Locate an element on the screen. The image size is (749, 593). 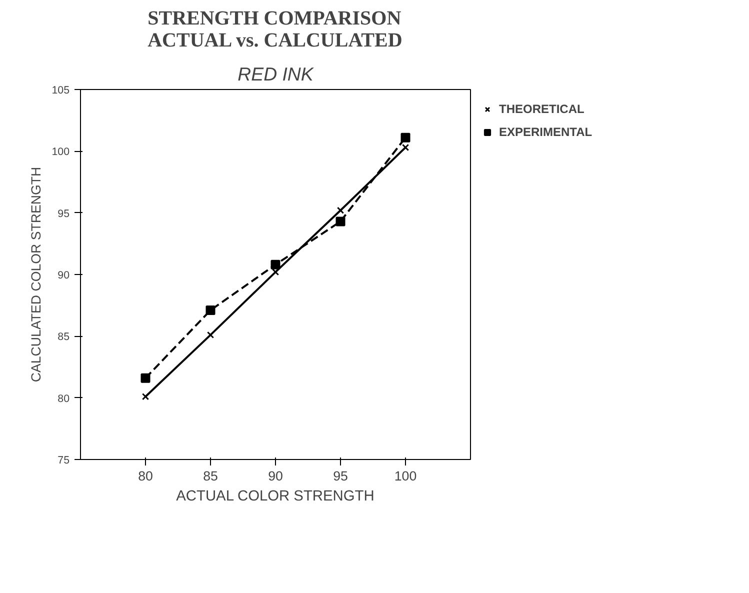
chart-title: STRENGTH COMPARISON ACTUAL vs. CALCULATED is located at coordinates (275, 30).